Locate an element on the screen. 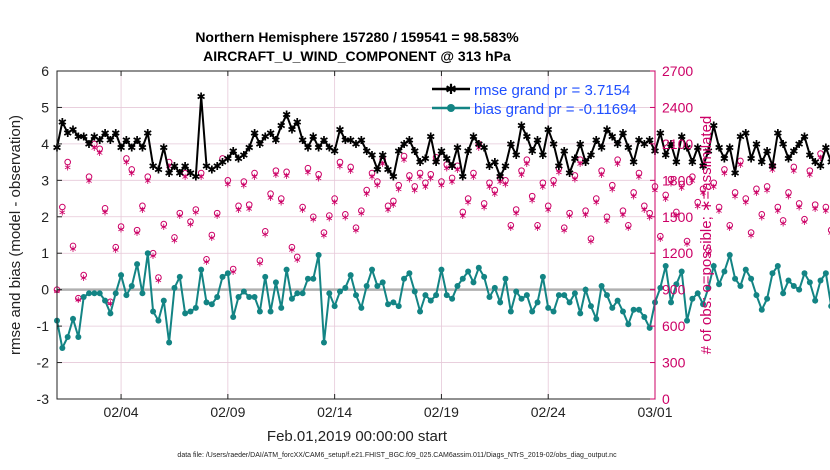  y-tick-label-left: 4 is located at coordinates (45, 144).